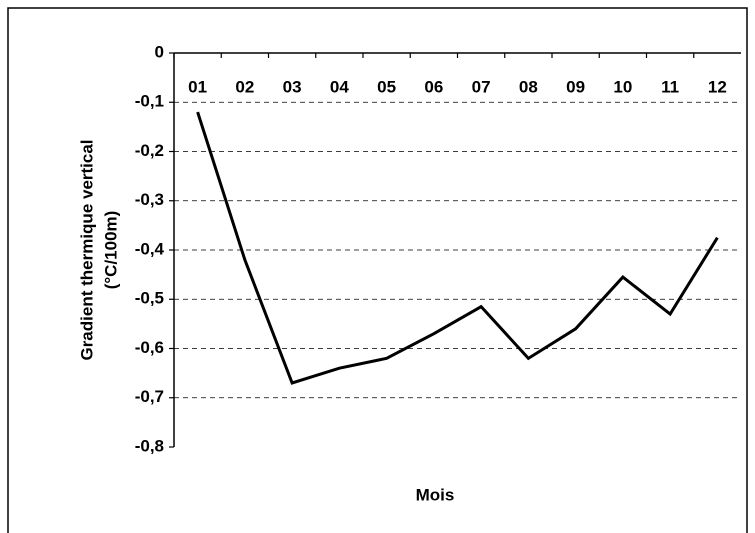 The width and height of the screenshot is (755, 533). I want to click on x-tick-label: 08, so click(528, 86).